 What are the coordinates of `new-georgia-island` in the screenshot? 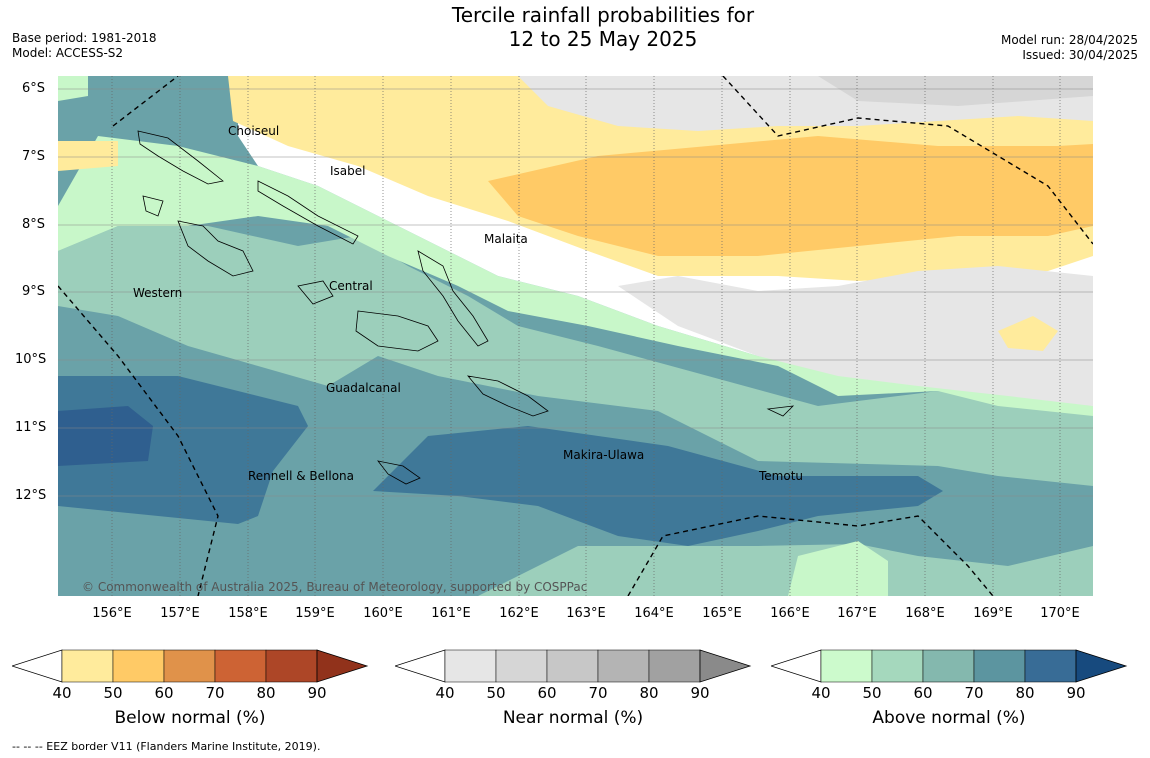 It's located at (215, 248).